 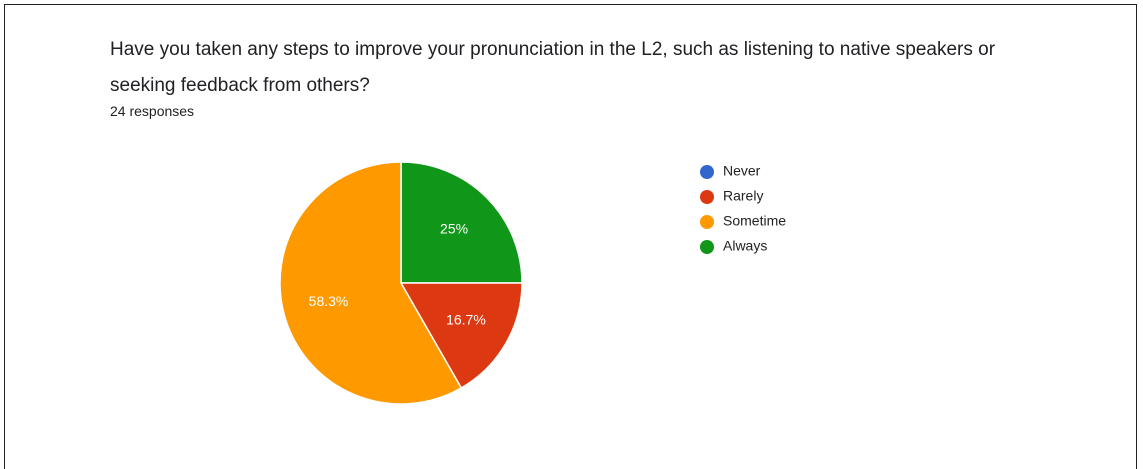 I want to click on legend-label: Never, so click(x=742, y=171).